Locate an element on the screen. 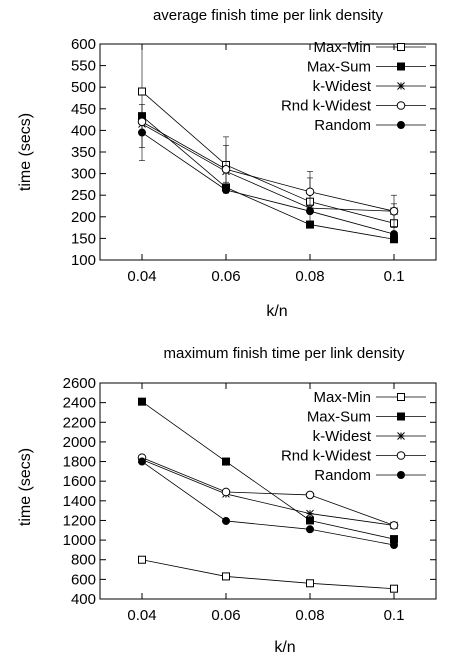  y-tick-label: 100 is located at coordinates (83, 260).